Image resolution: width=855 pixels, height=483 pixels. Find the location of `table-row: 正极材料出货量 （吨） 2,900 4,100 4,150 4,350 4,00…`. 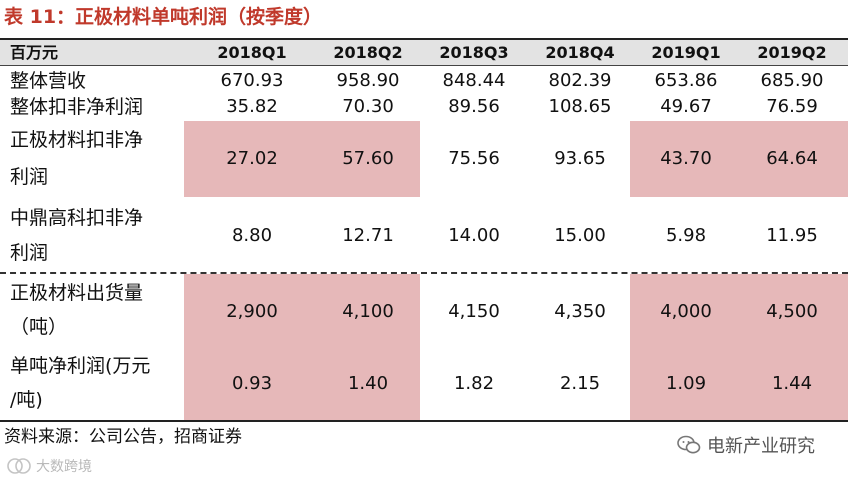

table-row: 正极材料出货量 （吨） 2,900 4,100 4,150 4,350 4,00… is located at coordinates (424, 312).